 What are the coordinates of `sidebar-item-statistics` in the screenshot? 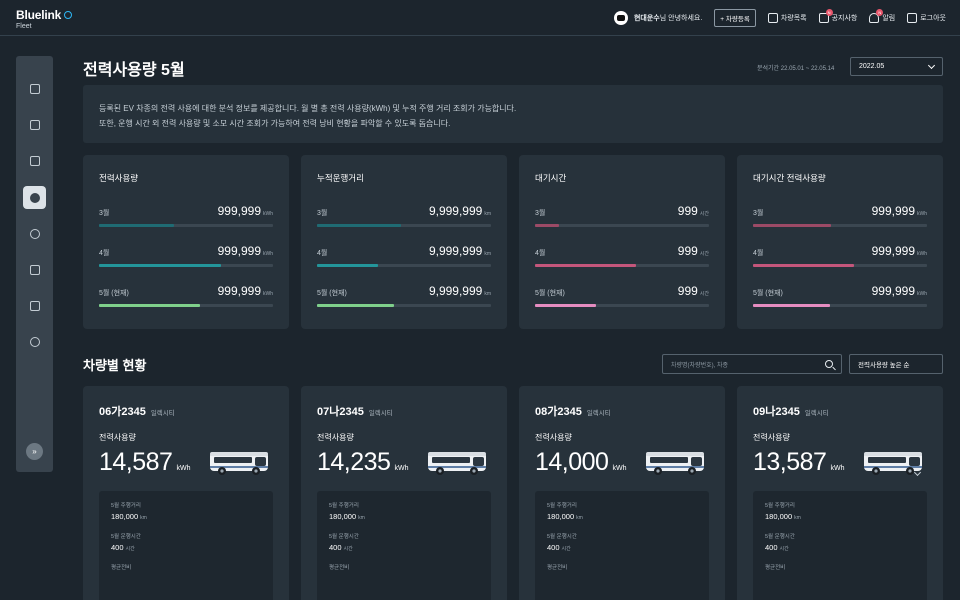 It's located at (34, 160).